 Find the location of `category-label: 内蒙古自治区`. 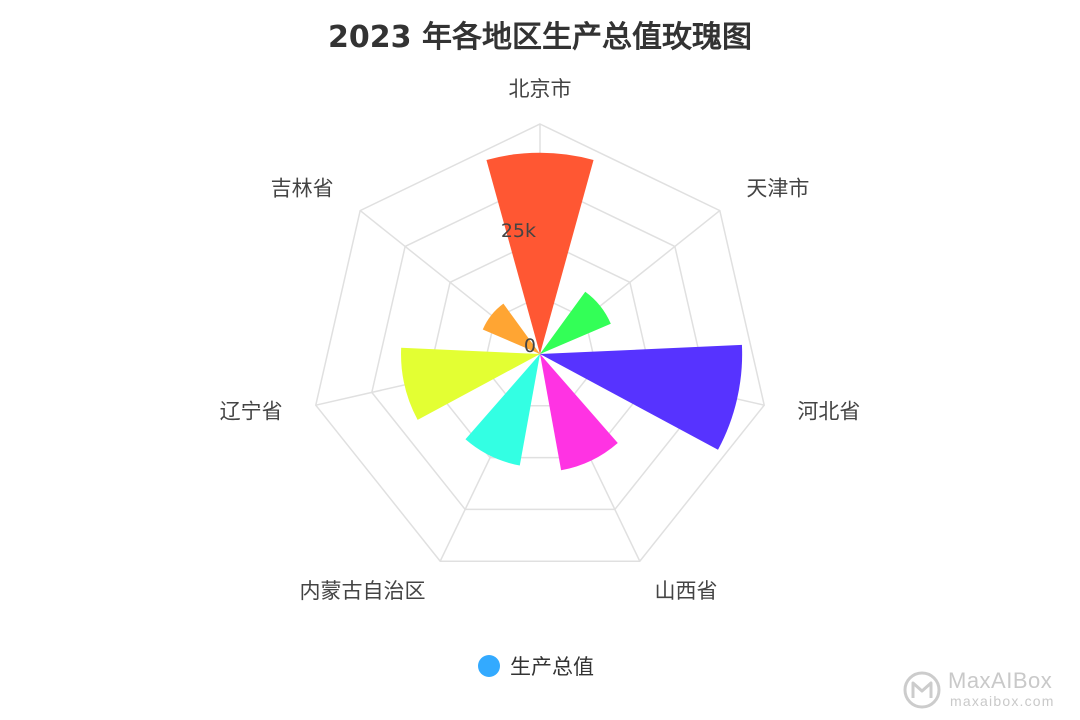

category-label: 内蒙古自治区 is located at coordinates (362, 591).